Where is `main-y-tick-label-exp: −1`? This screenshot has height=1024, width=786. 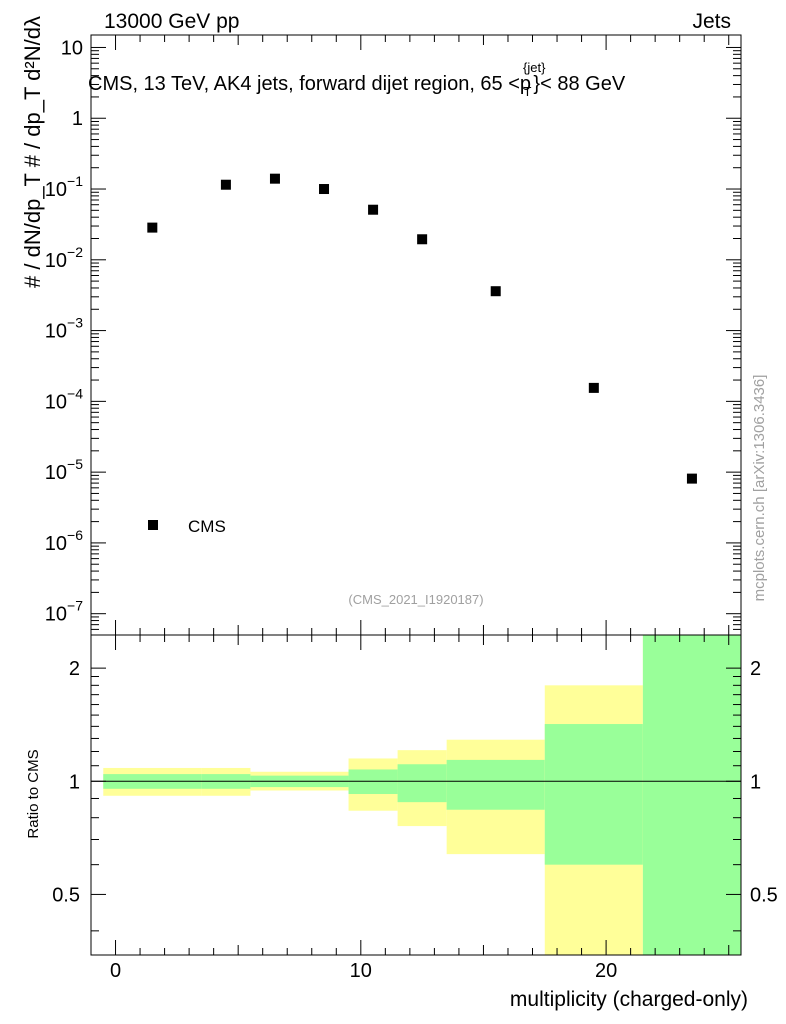 main-y-tick-label-exp: −1 is located at coordinates (75, 181).